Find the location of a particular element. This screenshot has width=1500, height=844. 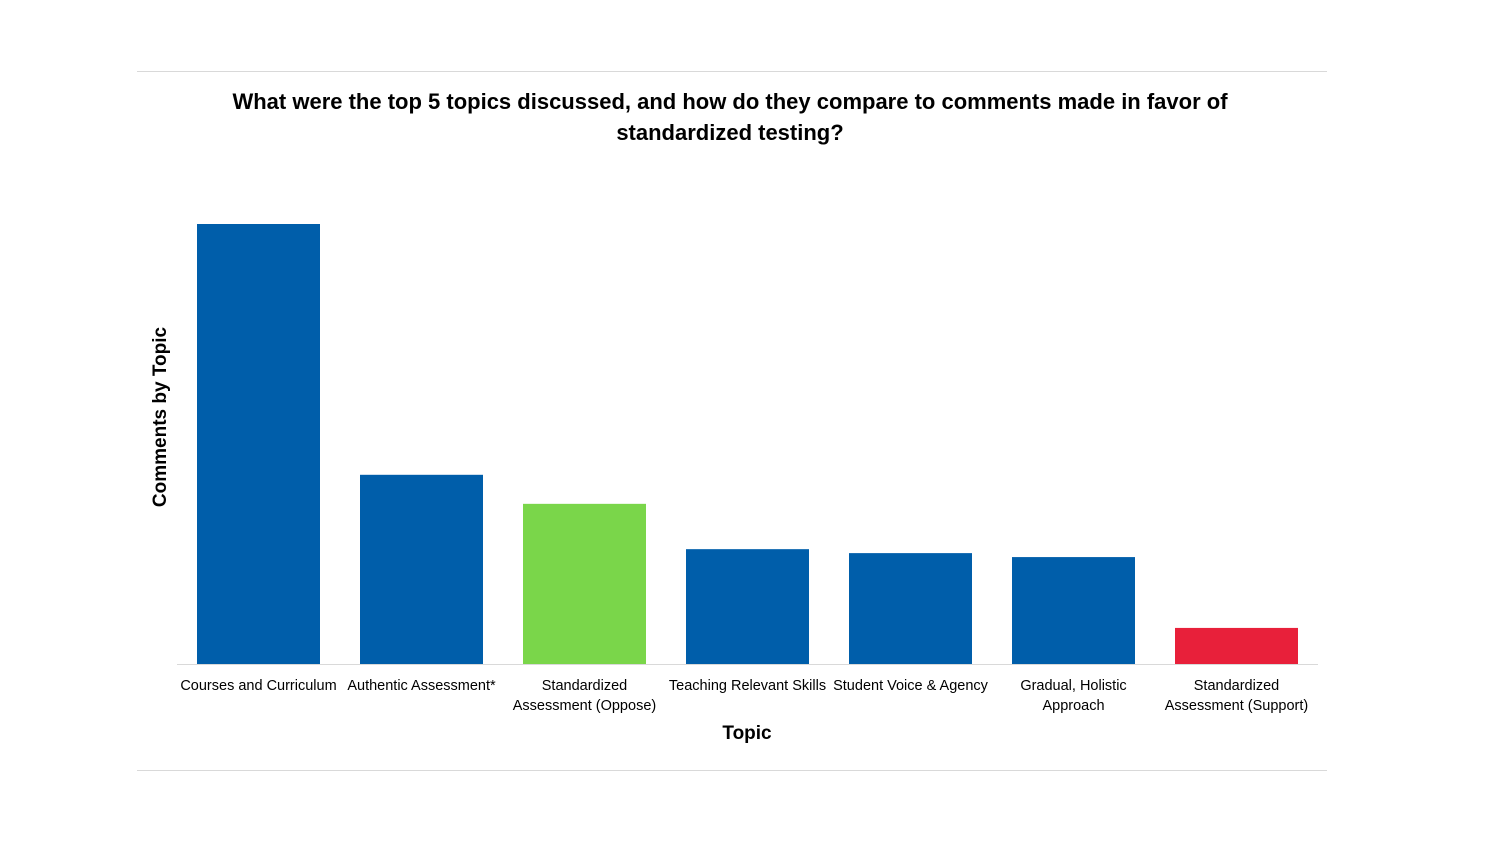

x-tick-label: Gradual, Holistic Approach is located at coordinates (1073, 696).